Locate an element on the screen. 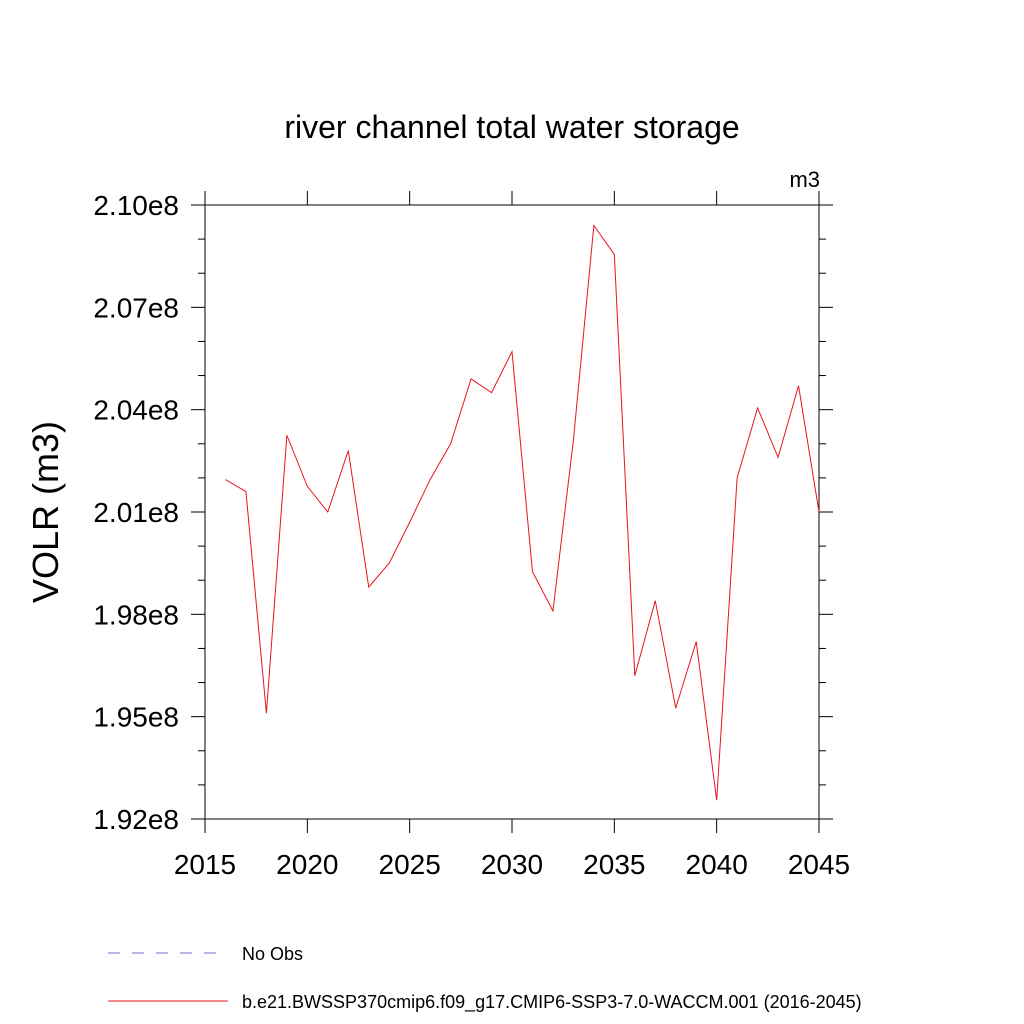 This screenshot has height=1024, width=1024. y-tick-label: 2.01e8 is located at coordinates (136, 512).